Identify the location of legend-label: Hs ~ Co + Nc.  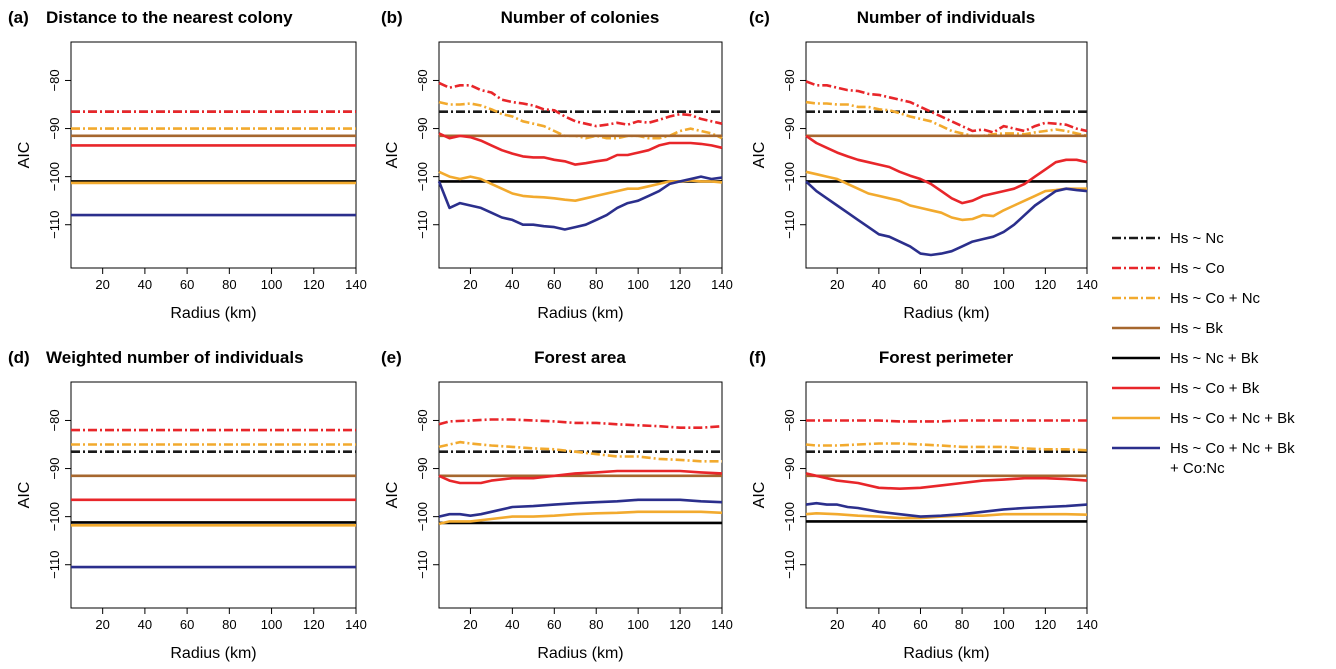
(1215, 298).